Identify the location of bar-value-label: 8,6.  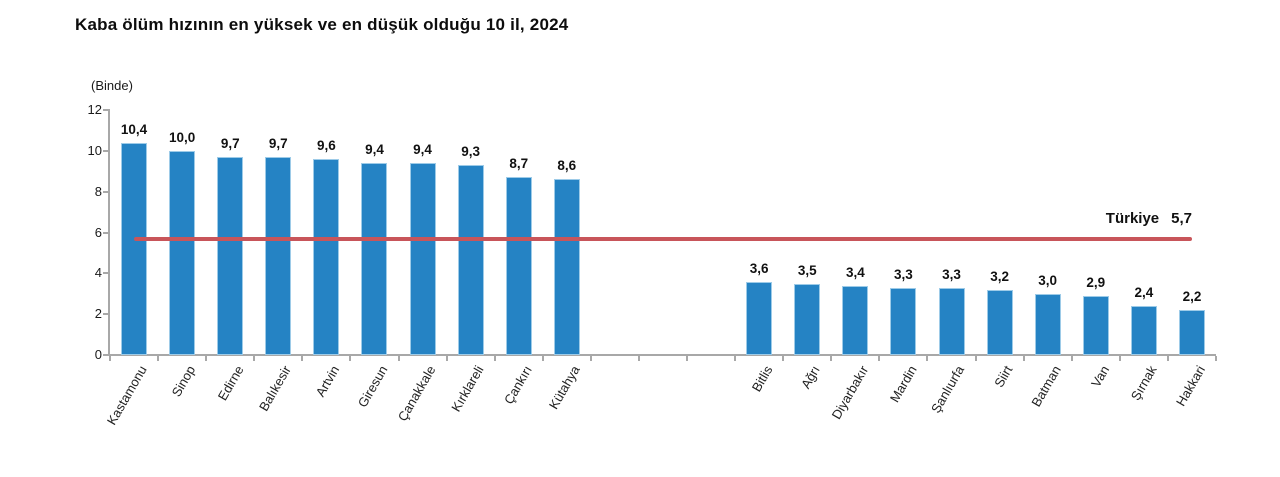
(567, 166).